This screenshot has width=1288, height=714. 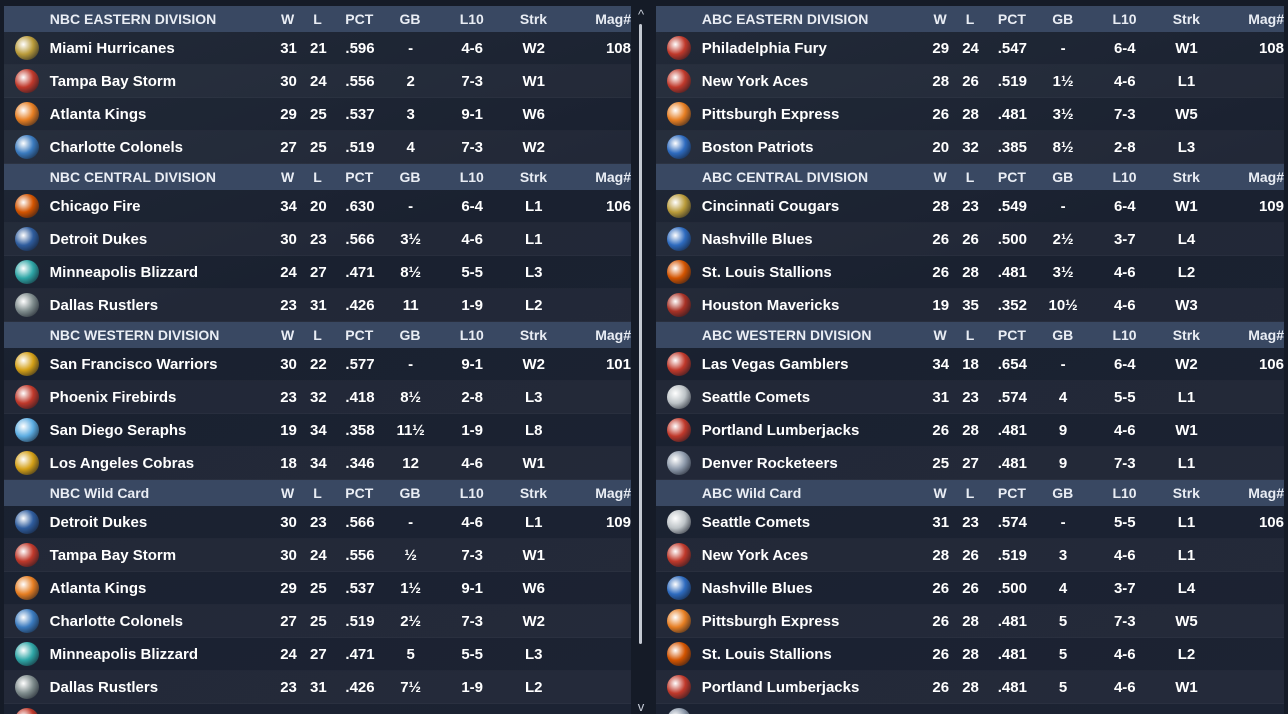 I want to click on standings-row: New York Aces 28 26 .519 1½ 4-6 L1, so click(x=970, y=81).